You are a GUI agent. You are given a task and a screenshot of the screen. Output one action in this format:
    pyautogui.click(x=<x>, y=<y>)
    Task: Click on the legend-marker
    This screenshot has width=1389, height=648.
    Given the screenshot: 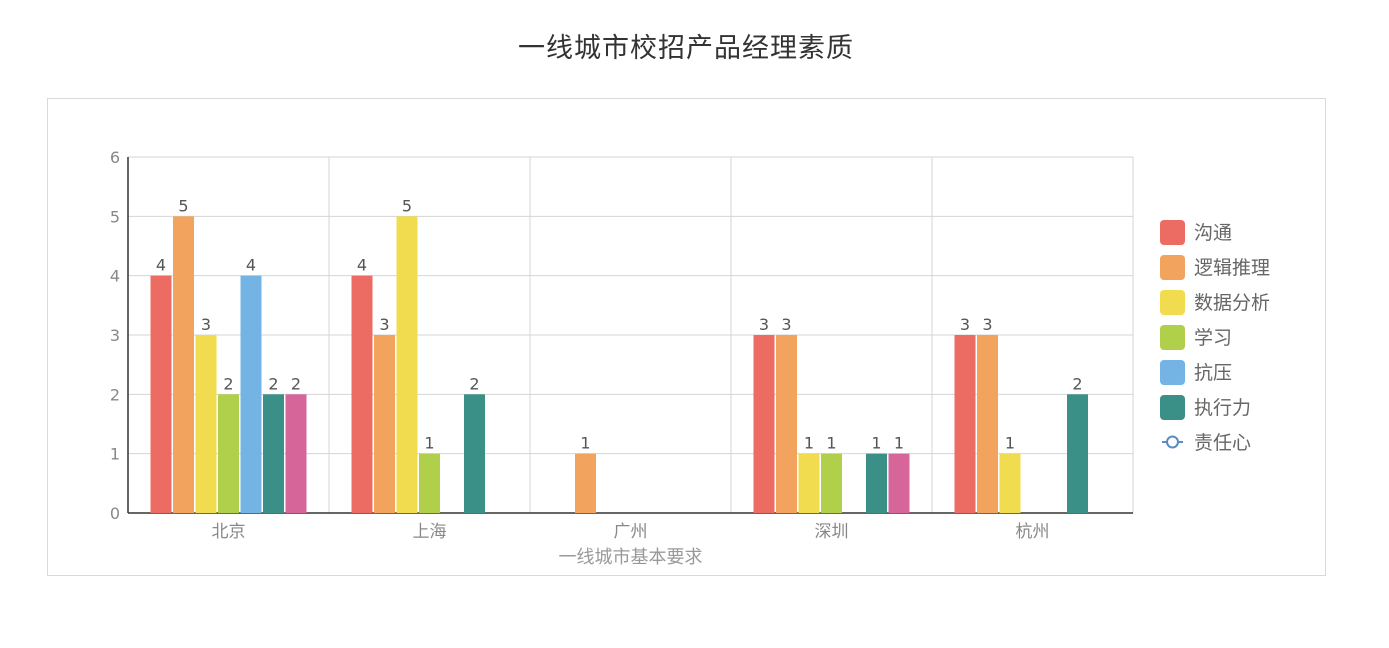 What is the action you would take?
    pyautogui.click(x=1172, y=442)
    